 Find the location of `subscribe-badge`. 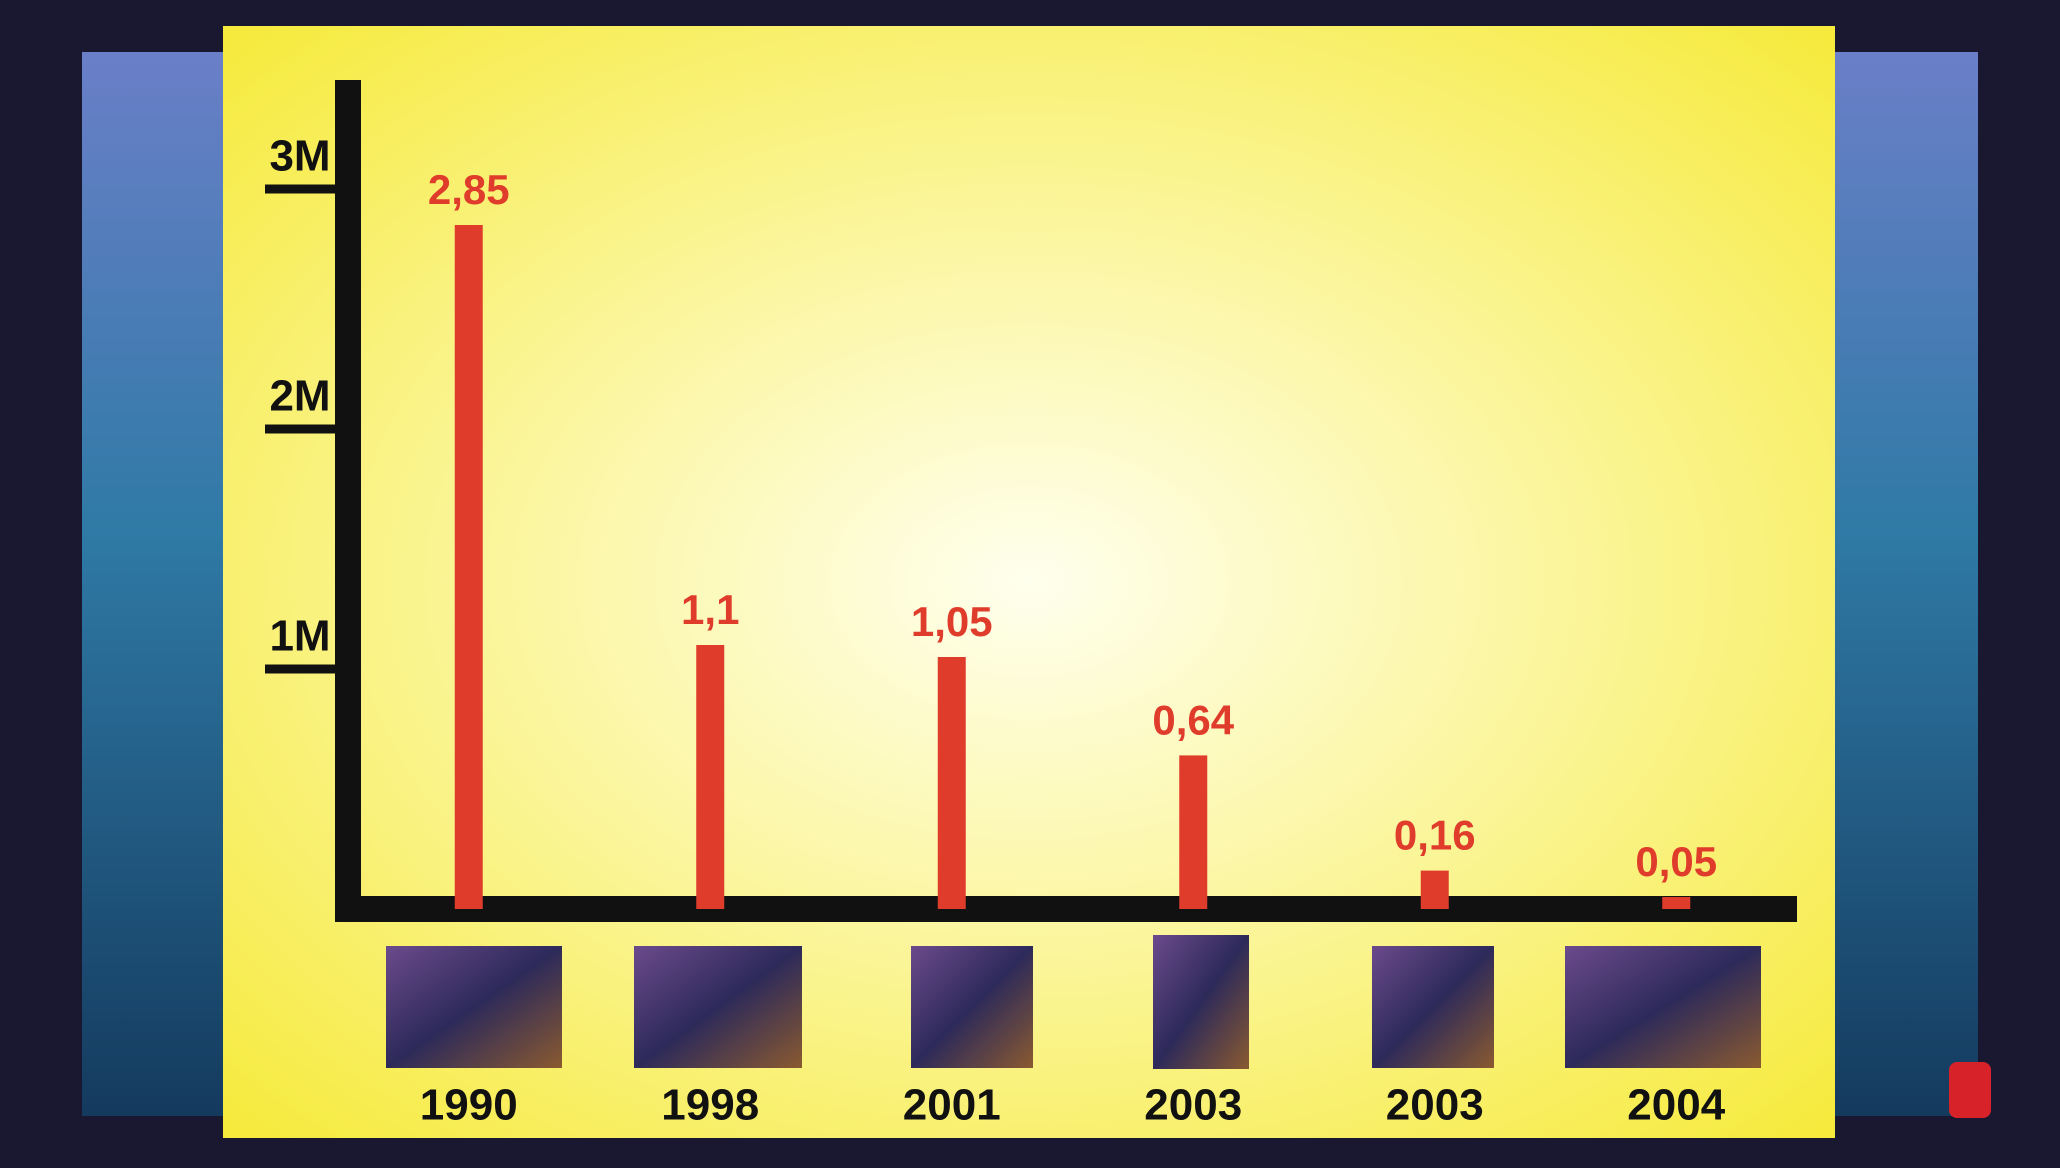

subscribe-badge is located at coordinates (1970, 1090).